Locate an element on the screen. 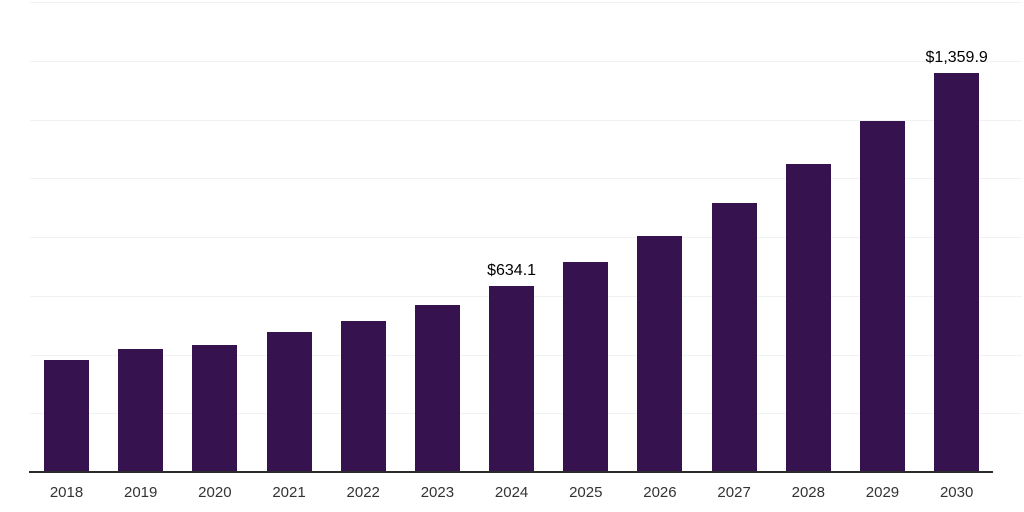 This screenshot has width=1024, height=512. value-label-2024: $634.1 is located at coordinates (512, 270).